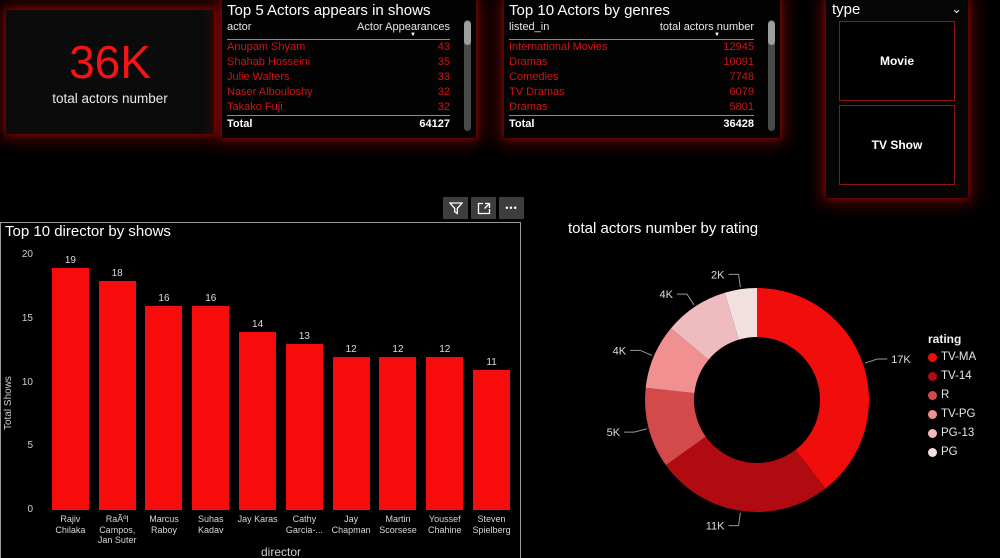  I want to click on bar-value-label: 16, so click(211, 298).